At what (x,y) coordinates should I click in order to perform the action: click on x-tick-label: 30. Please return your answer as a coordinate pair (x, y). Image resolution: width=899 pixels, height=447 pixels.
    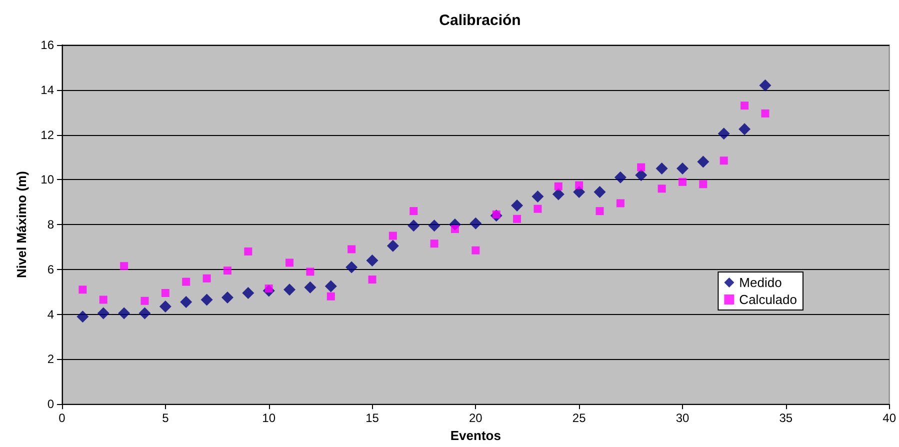
    Looking at the image, I should click on (683, 418).